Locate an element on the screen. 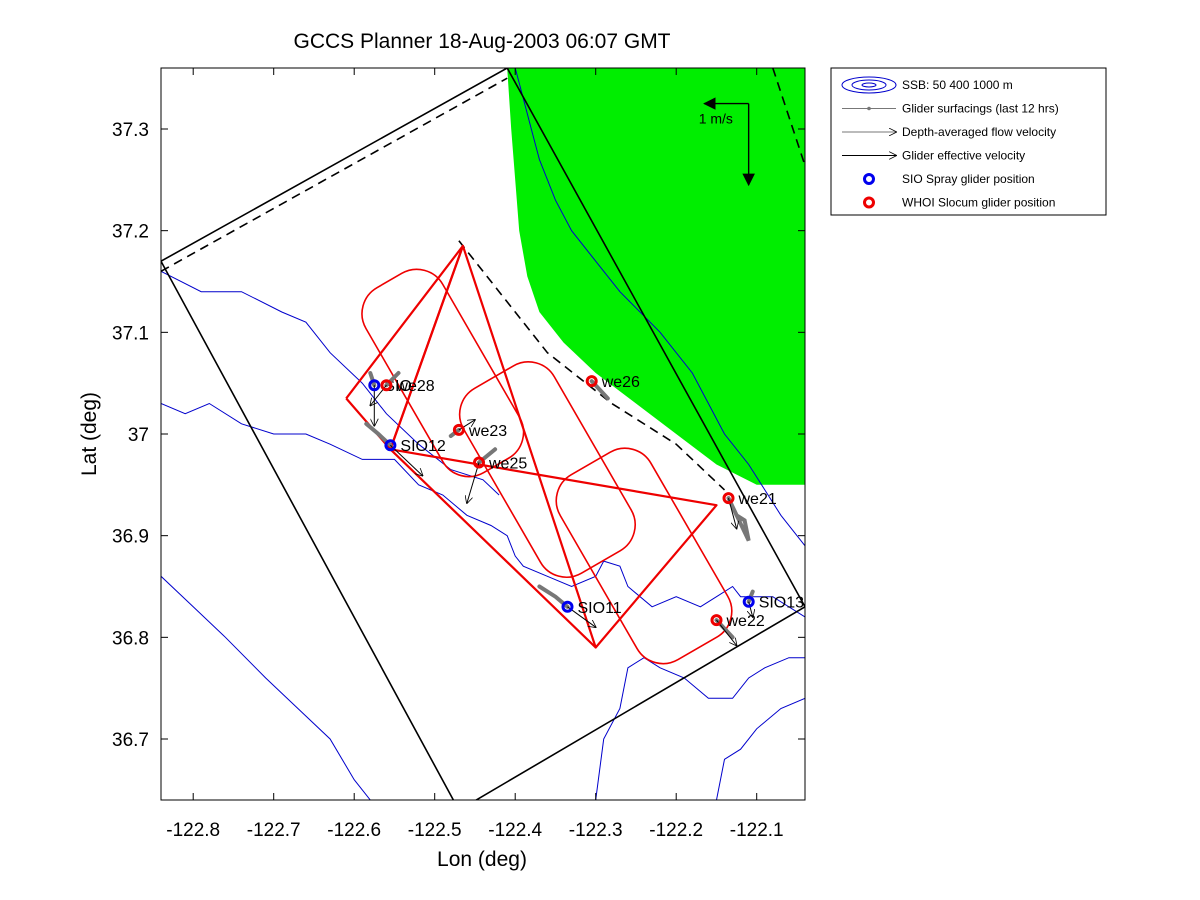 This screenshot has width=1200, height=900. glider-we28: we28 is located at coordinates (402, 388).